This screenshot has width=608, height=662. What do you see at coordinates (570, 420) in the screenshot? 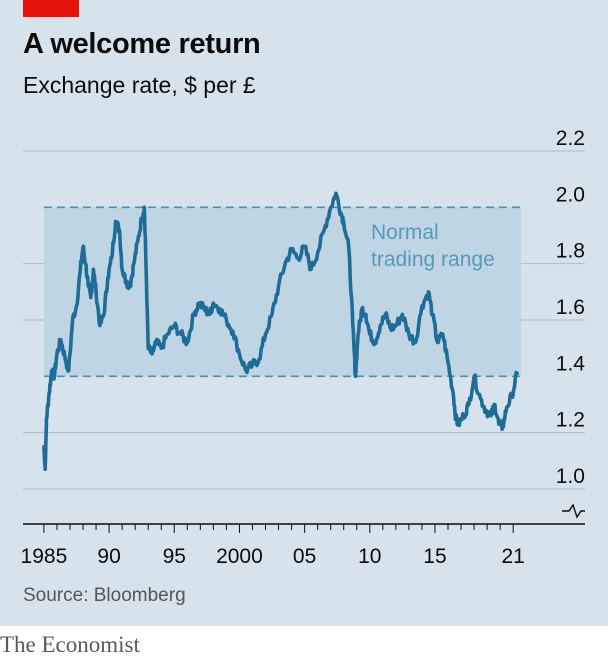
I see `y-tick-label: 1.2` at bounding box center [570, 420].